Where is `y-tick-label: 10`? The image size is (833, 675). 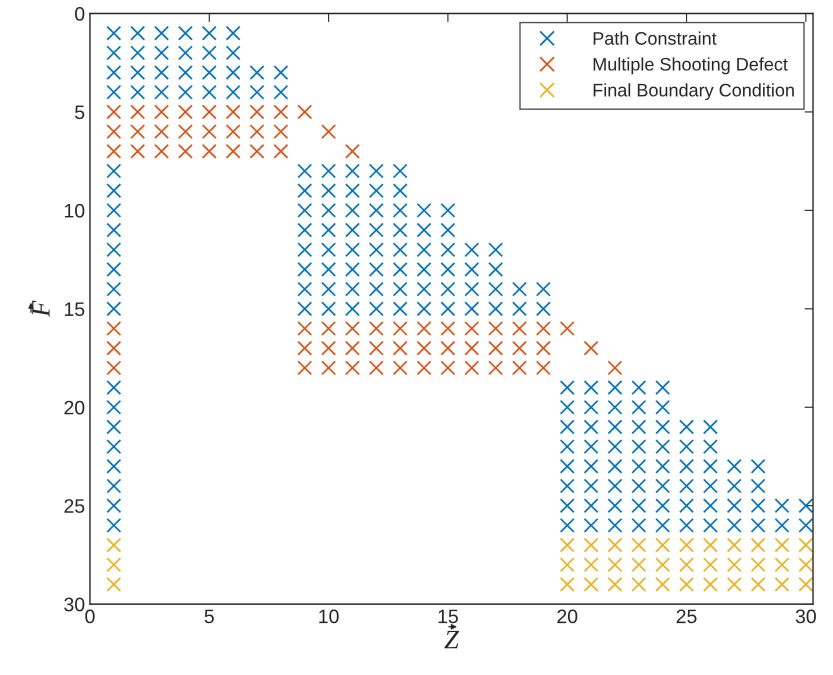 y-tick-label: 10 is located at coordinates (74, 211).